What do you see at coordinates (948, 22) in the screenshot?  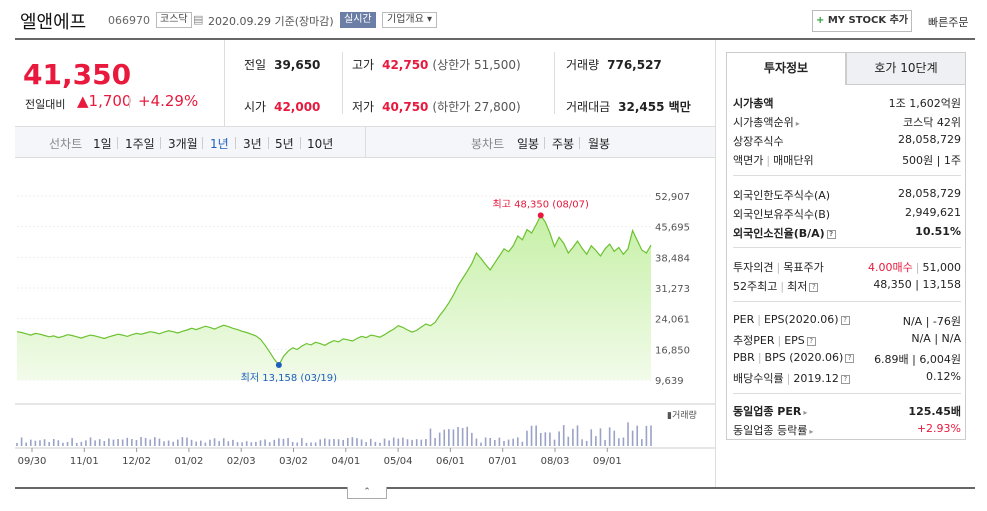 I see `quick-order-link: 빠른주문` at bounding box center [948, 22].